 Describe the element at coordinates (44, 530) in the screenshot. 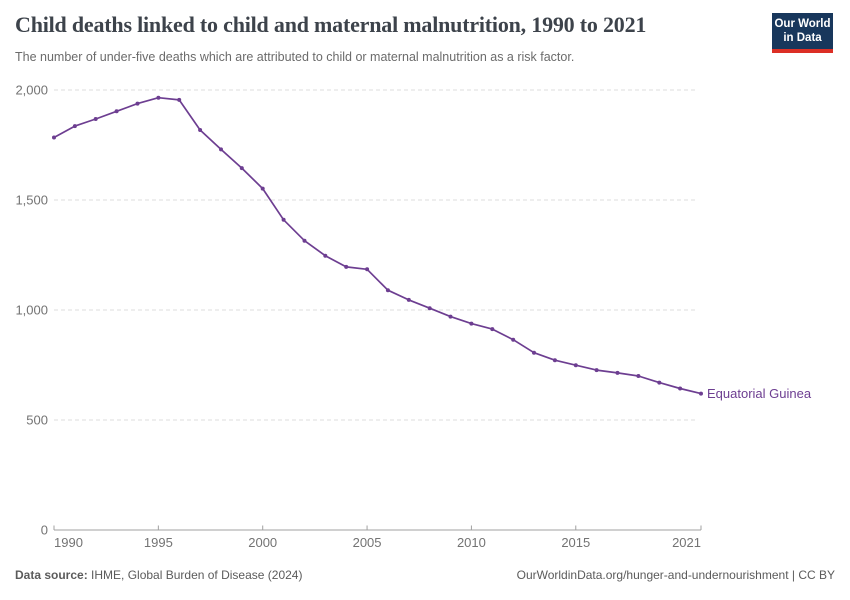

I see `y-tick-label: 0` at that location.